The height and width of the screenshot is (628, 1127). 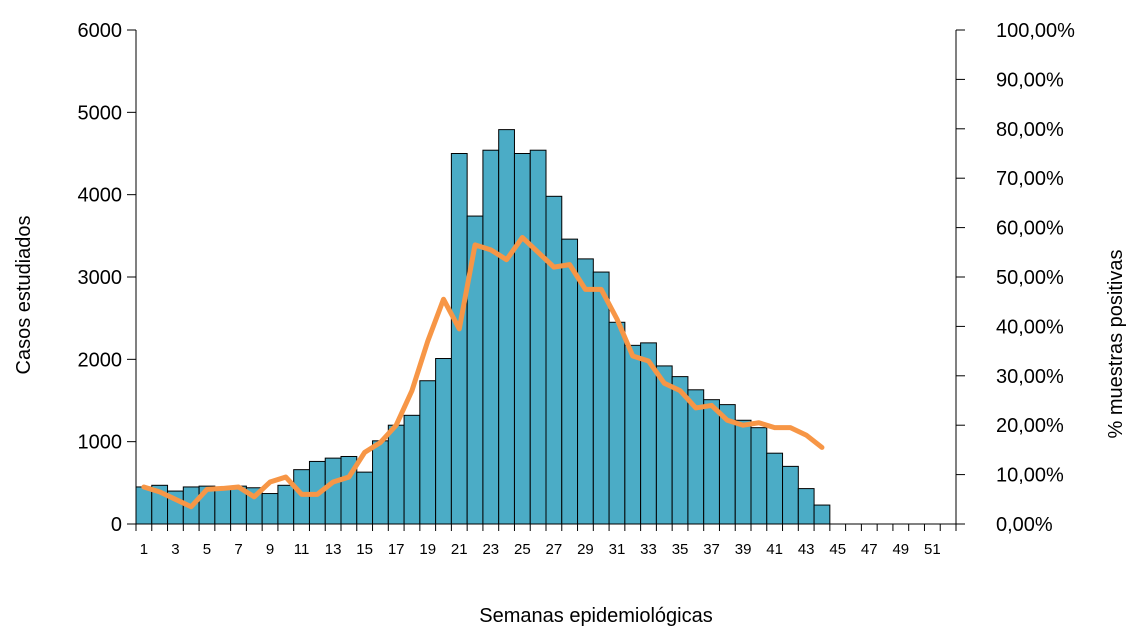 I want to click on y-tick-label: 0, so click(x=116, y=525).